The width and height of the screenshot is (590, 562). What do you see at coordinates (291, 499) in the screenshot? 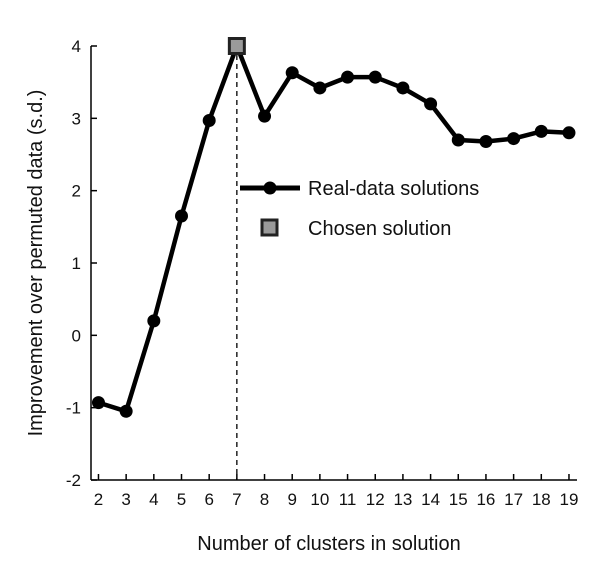
I see `x-tick-label: 9` at bounding box center [291, 499].